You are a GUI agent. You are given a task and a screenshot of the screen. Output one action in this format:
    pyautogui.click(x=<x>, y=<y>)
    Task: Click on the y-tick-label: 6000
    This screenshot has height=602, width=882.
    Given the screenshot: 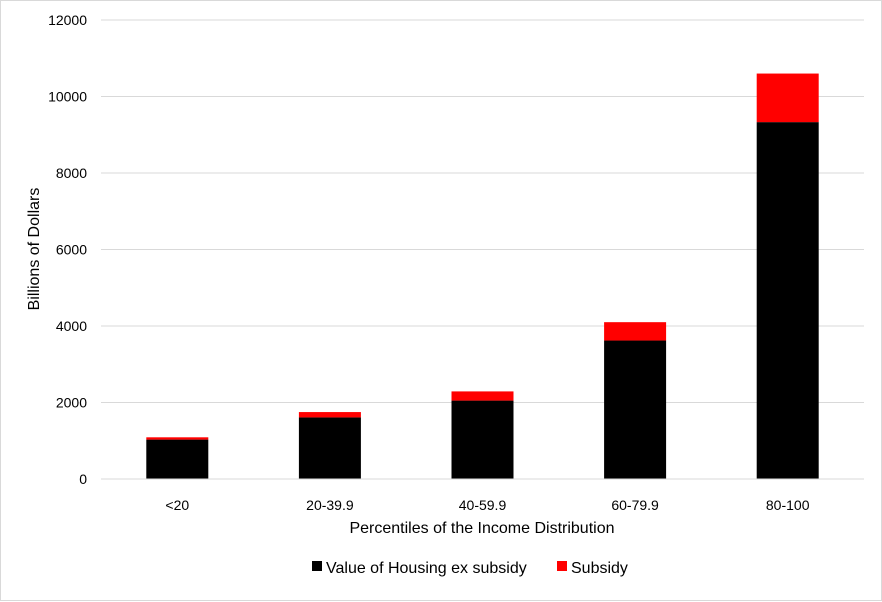 What is the action you would take?
    pyautogui.click(x=71, y=250)
    